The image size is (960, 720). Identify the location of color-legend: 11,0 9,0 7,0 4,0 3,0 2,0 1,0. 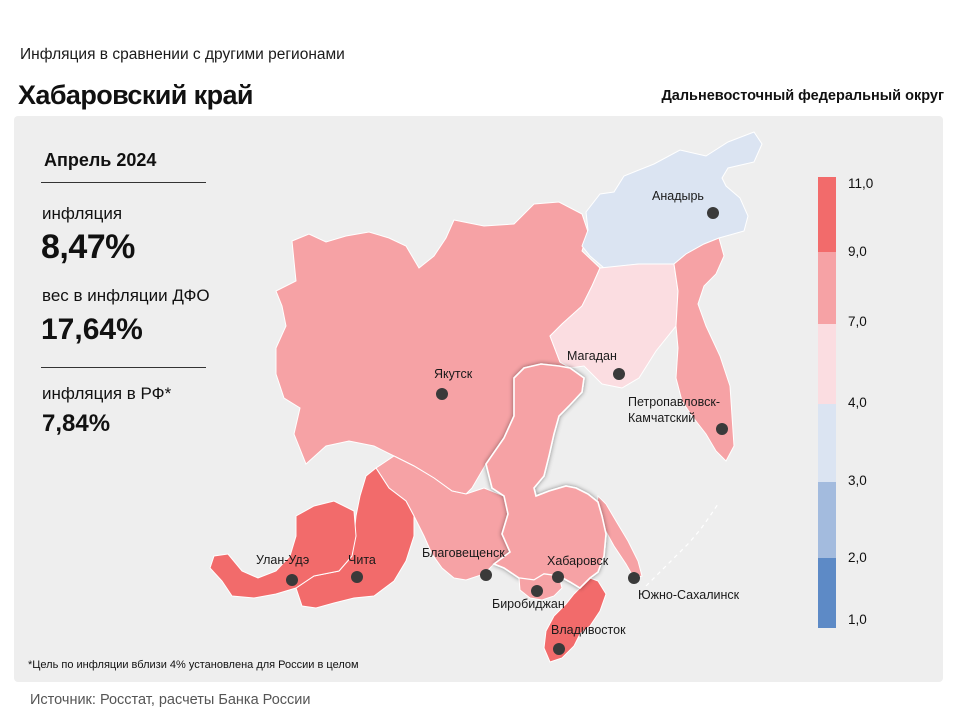
(845, 402).